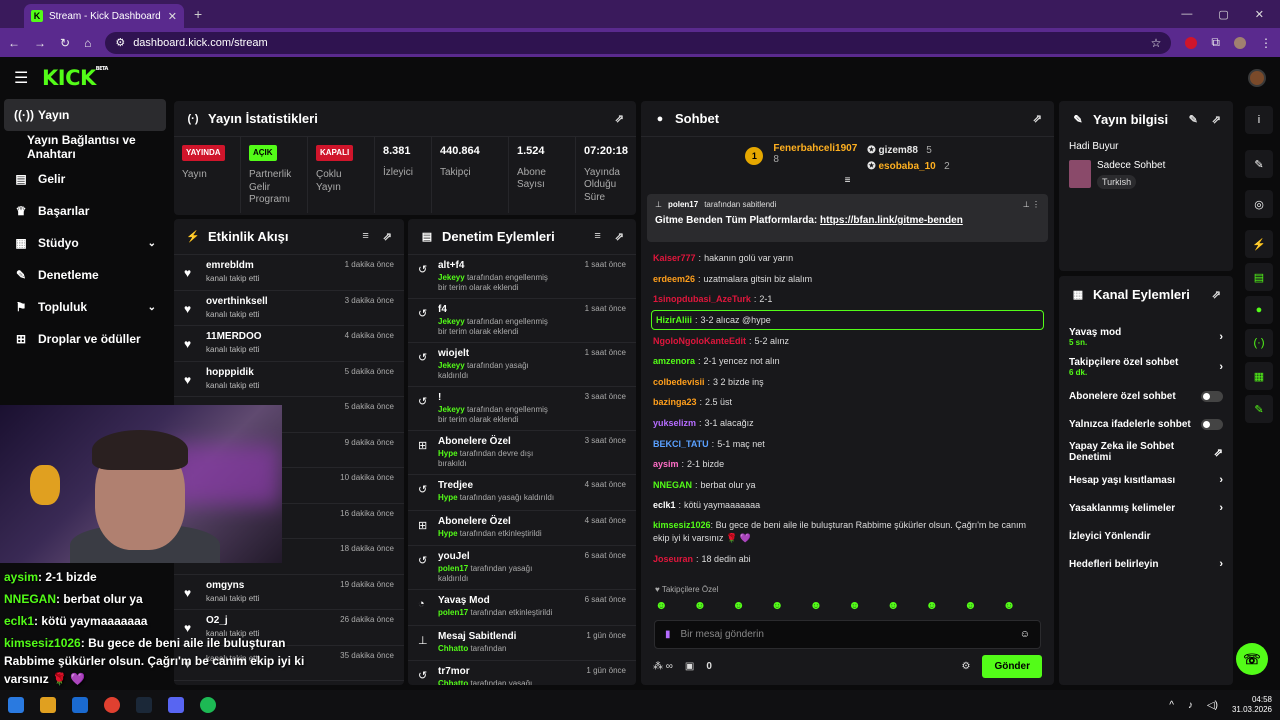 This screenshot has height=720, width=1280. Describe the element at coordinates (1257, 78) in the screenshot. I see `user-avatar` at that location.